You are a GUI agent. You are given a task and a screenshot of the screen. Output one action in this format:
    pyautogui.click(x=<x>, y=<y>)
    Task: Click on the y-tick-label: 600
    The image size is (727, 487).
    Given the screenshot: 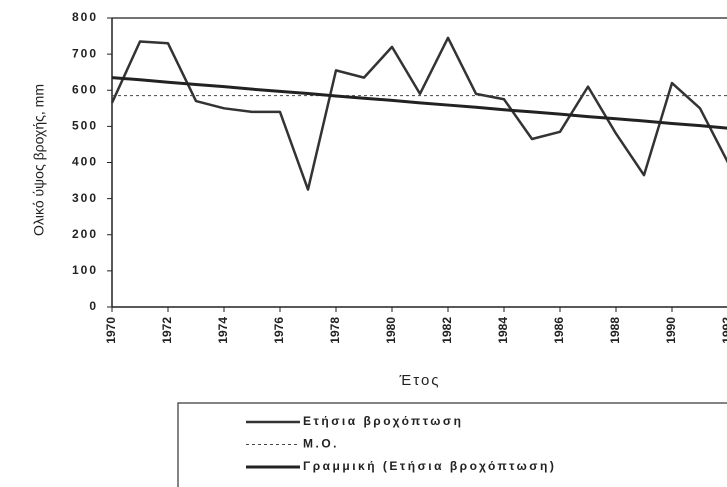 What is the action you would take?
    pyautogui.click(x=85, y=89)
    